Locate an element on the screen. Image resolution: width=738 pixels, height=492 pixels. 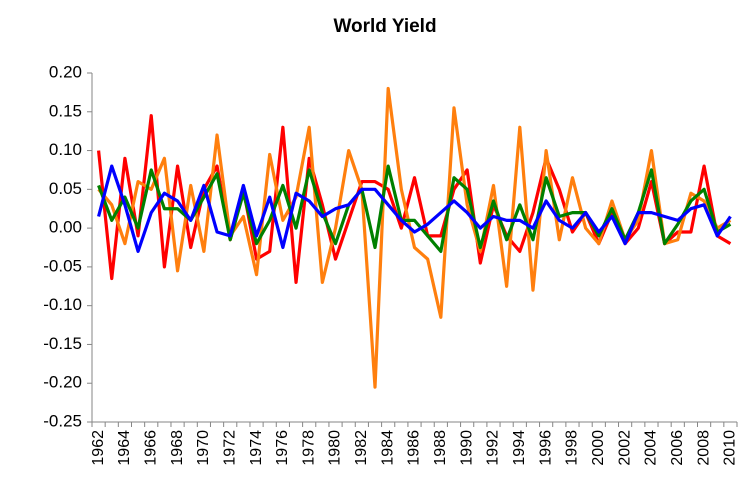
x-tick-label: 1992 is located at coordinates (493, 448).